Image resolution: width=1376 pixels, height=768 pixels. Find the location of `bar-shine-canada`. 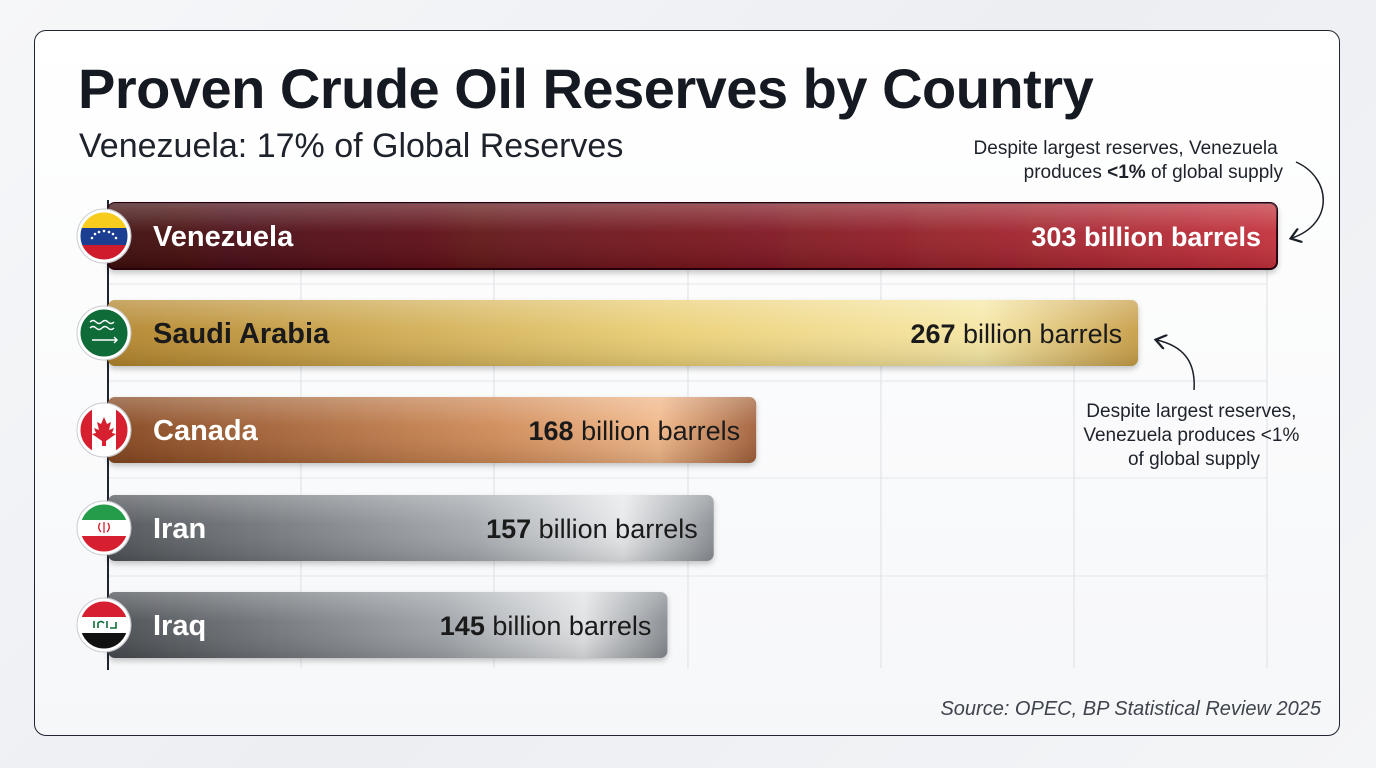

bar-shine-canada is located at coordinates (432, 430).